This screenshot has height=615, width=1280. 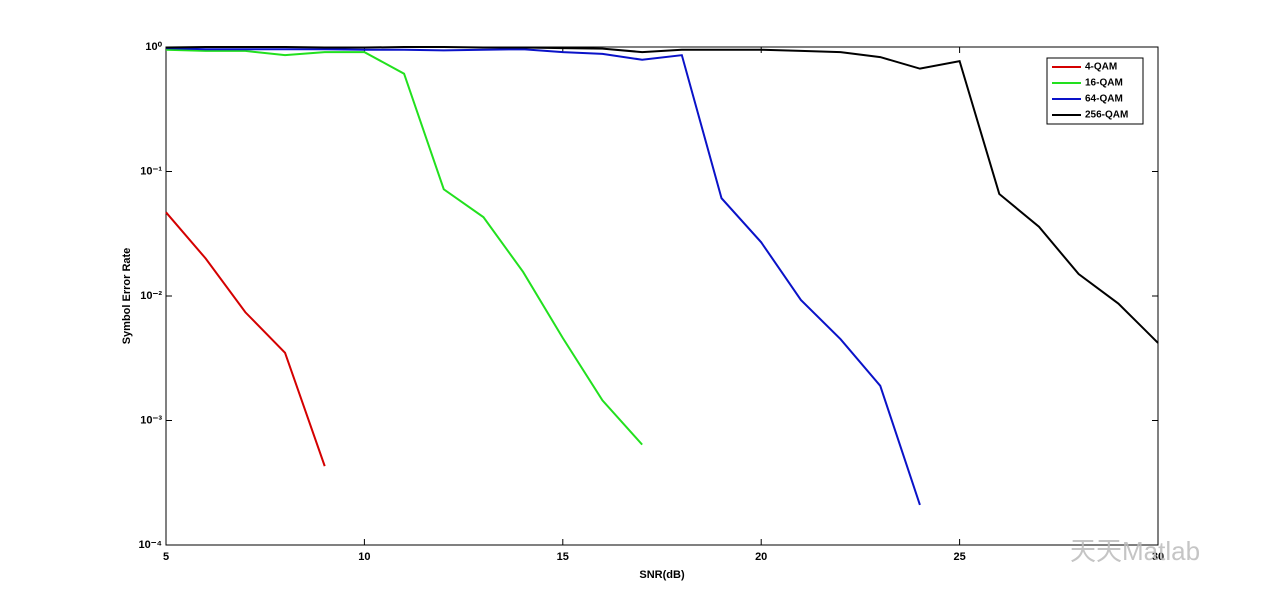 What do you see at coordinates (151, 296) in the screenshot?
I see `y-tick-label: 10⁻²` at bounding box center [151, 296].